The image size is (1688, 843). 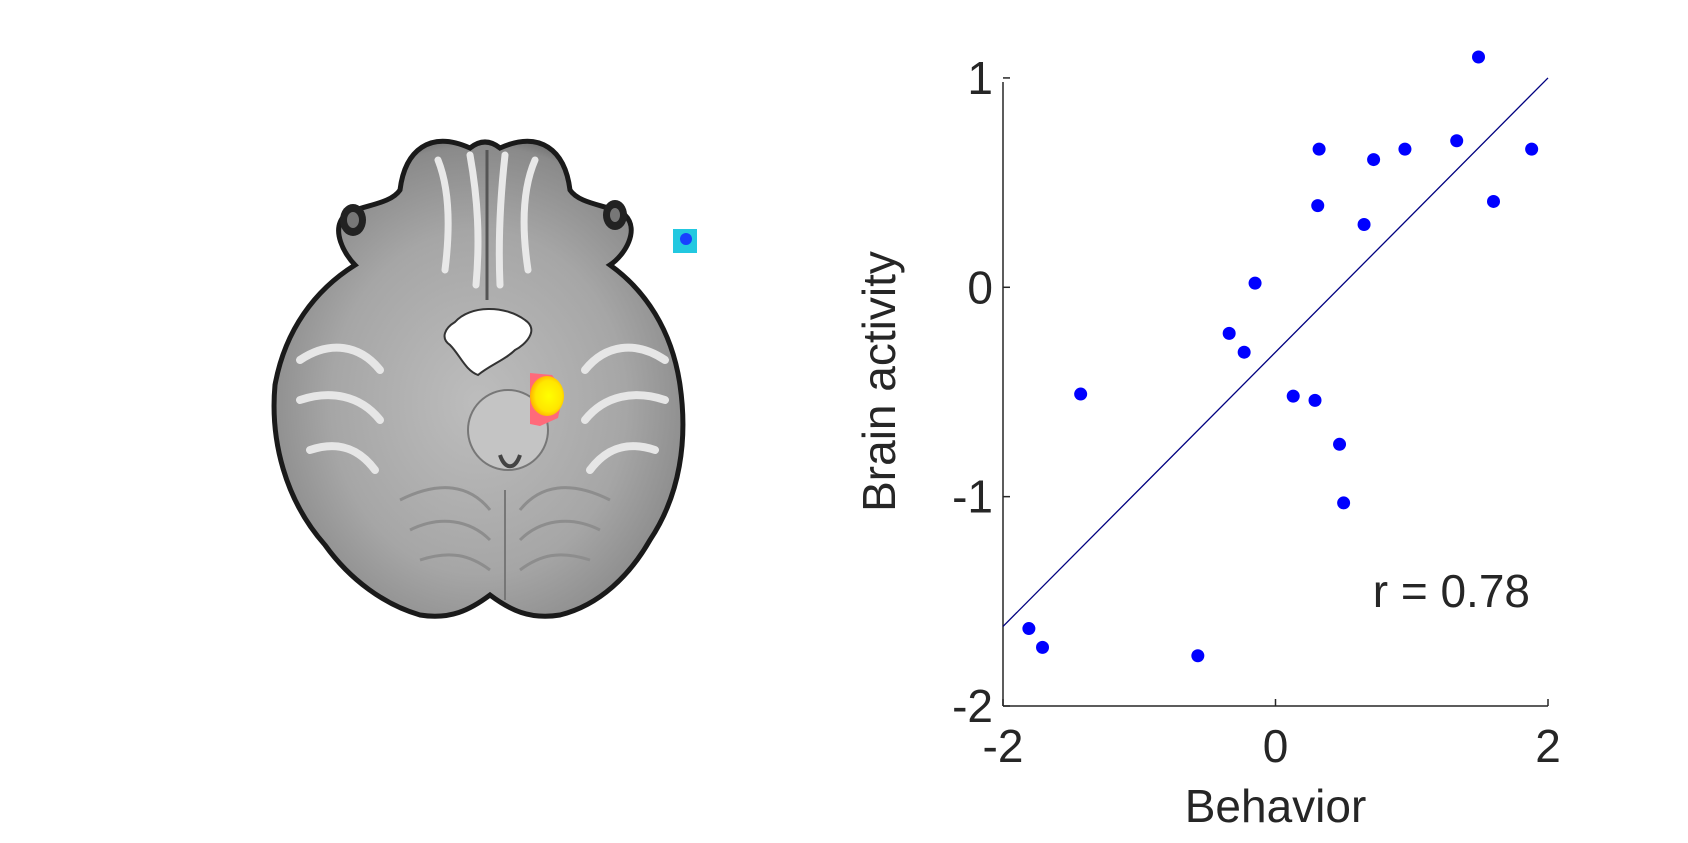 I want to click on x-tick-label: -2, so click(x=1003, y=746).